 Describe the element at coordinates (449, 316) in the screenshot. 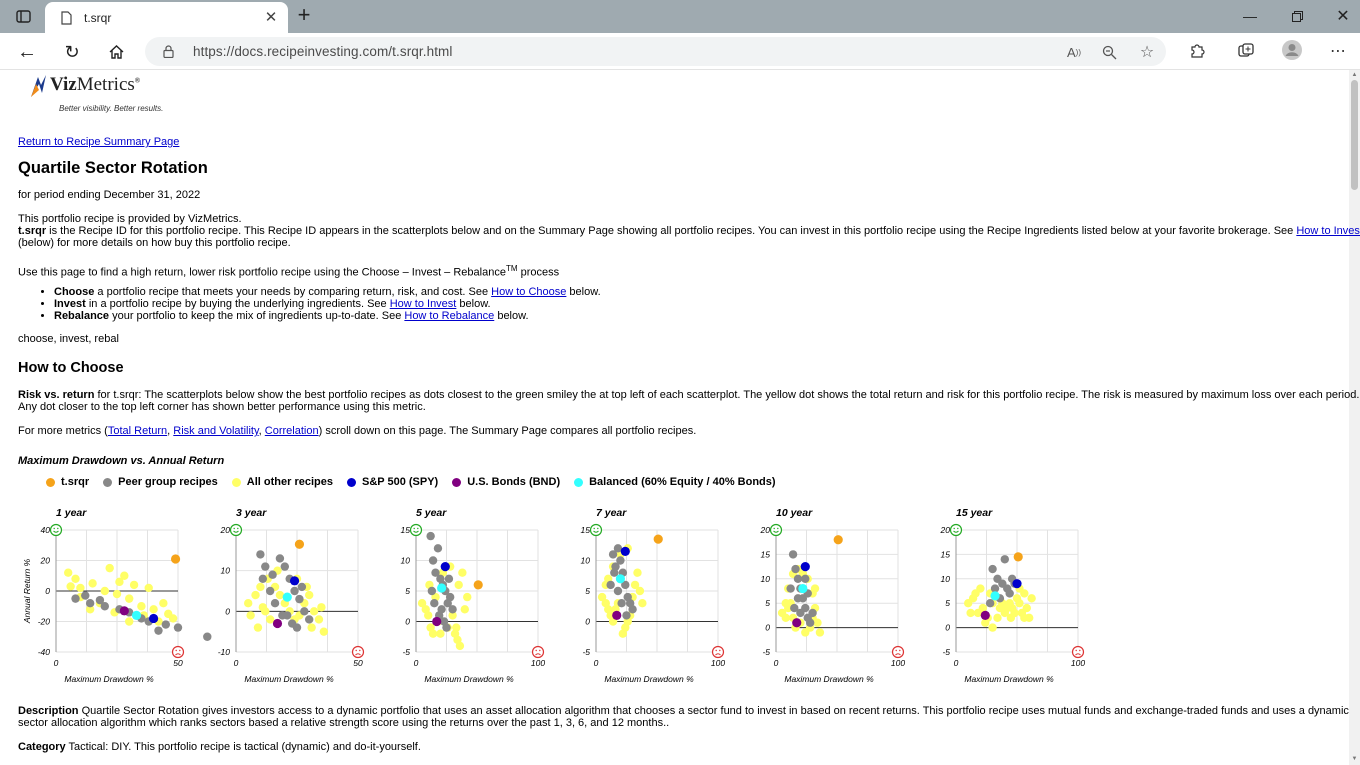

I see `how-to-rebalance-link: How to Rebalance` at that location.